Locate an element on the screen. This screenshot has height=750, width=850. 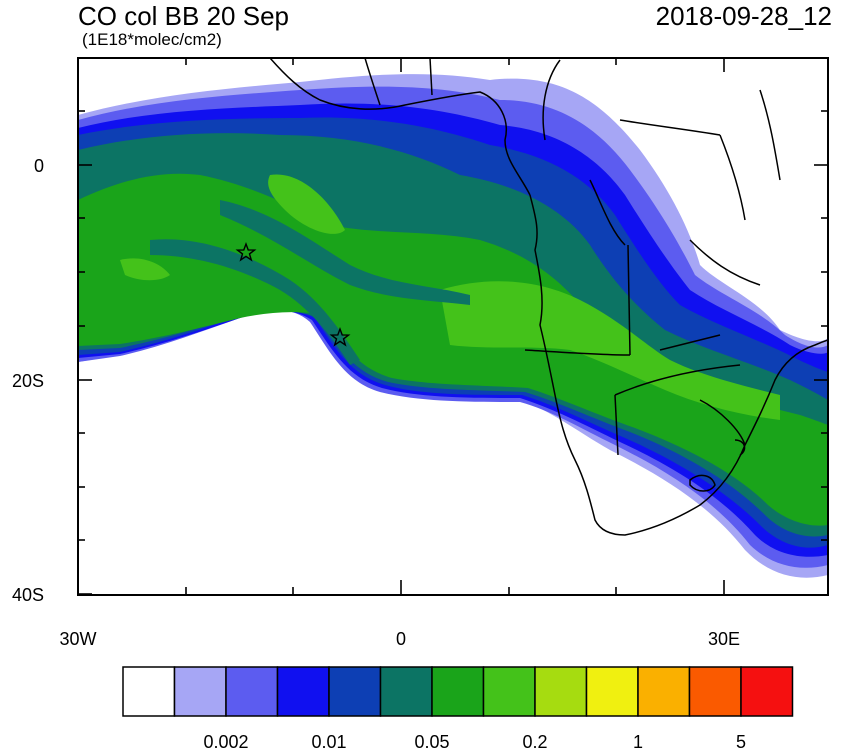
units-label: (1E18*molec/cm2) is located at coordinates (152, 39).